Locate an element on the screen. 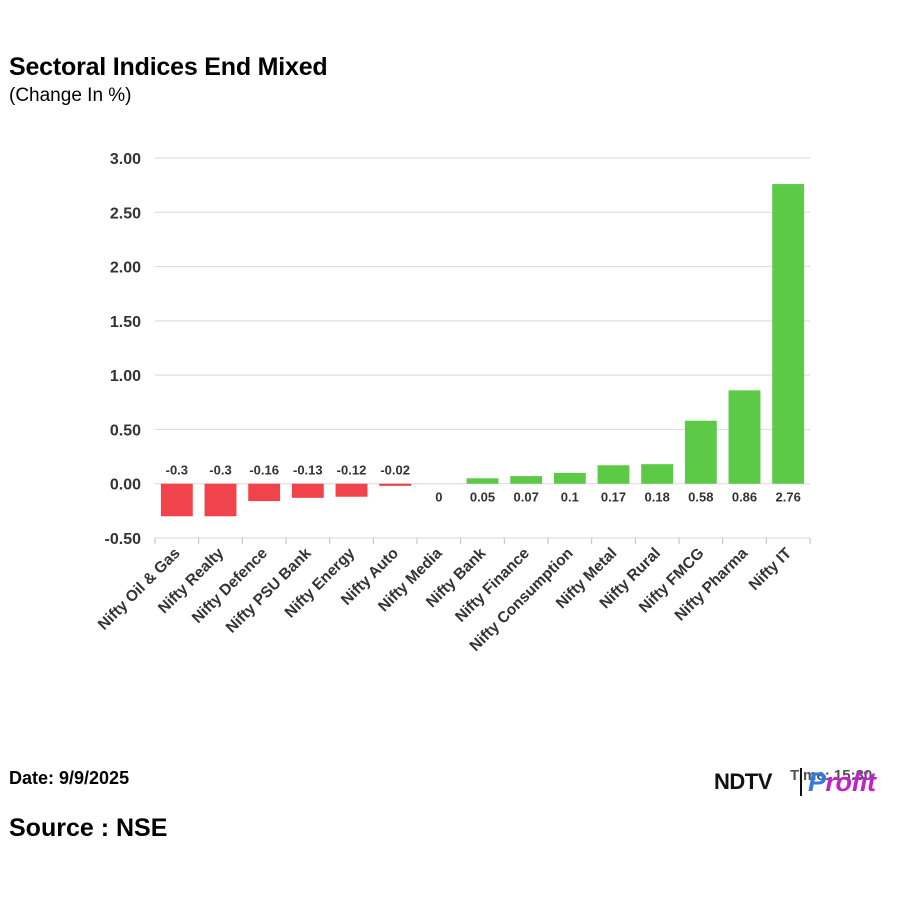  data-label: -0.13 is located at coordinates (308, 470).